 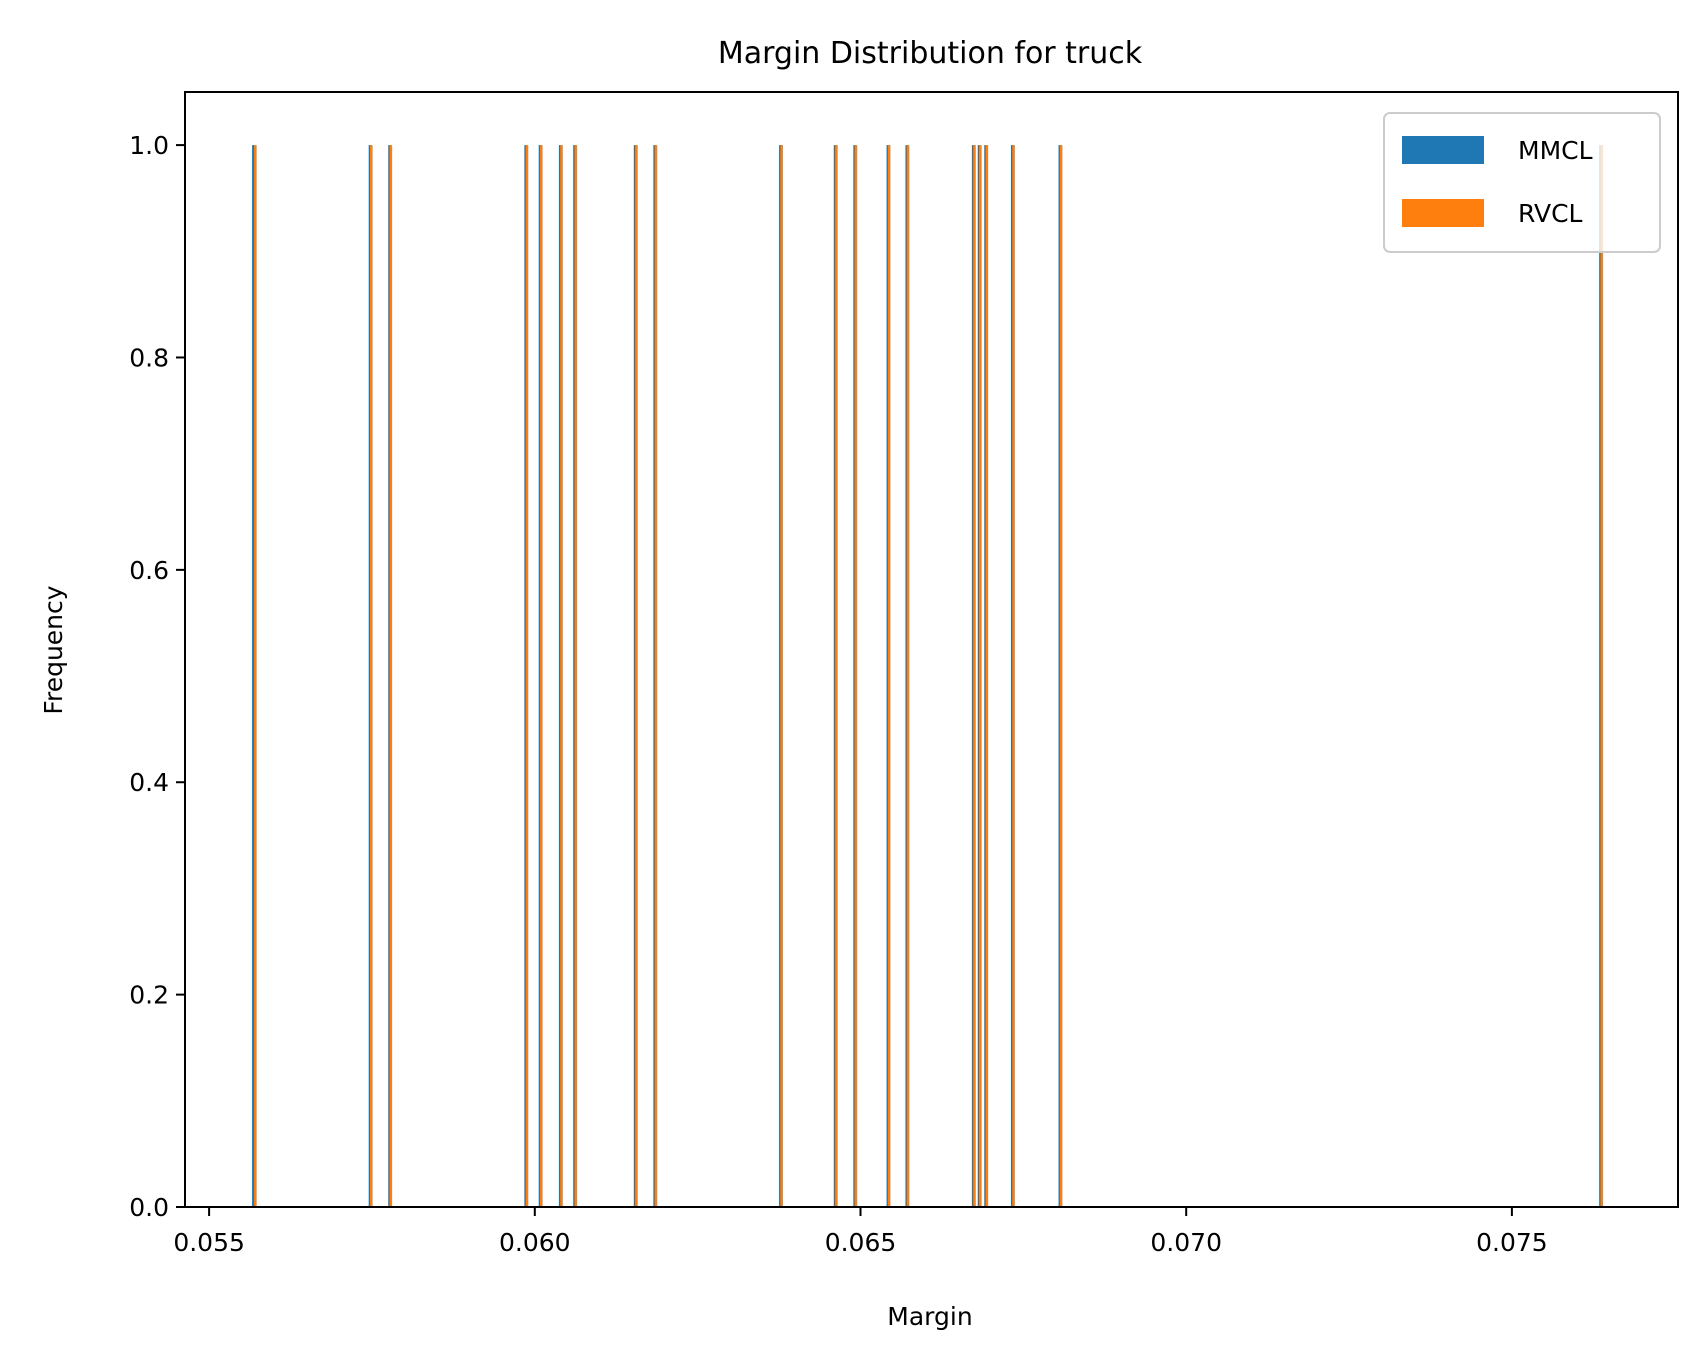 What do you see at coordinates (149, 145) in the screenshot?
I see `y-tick-label: 1.0` at bounding box center [149, 145].